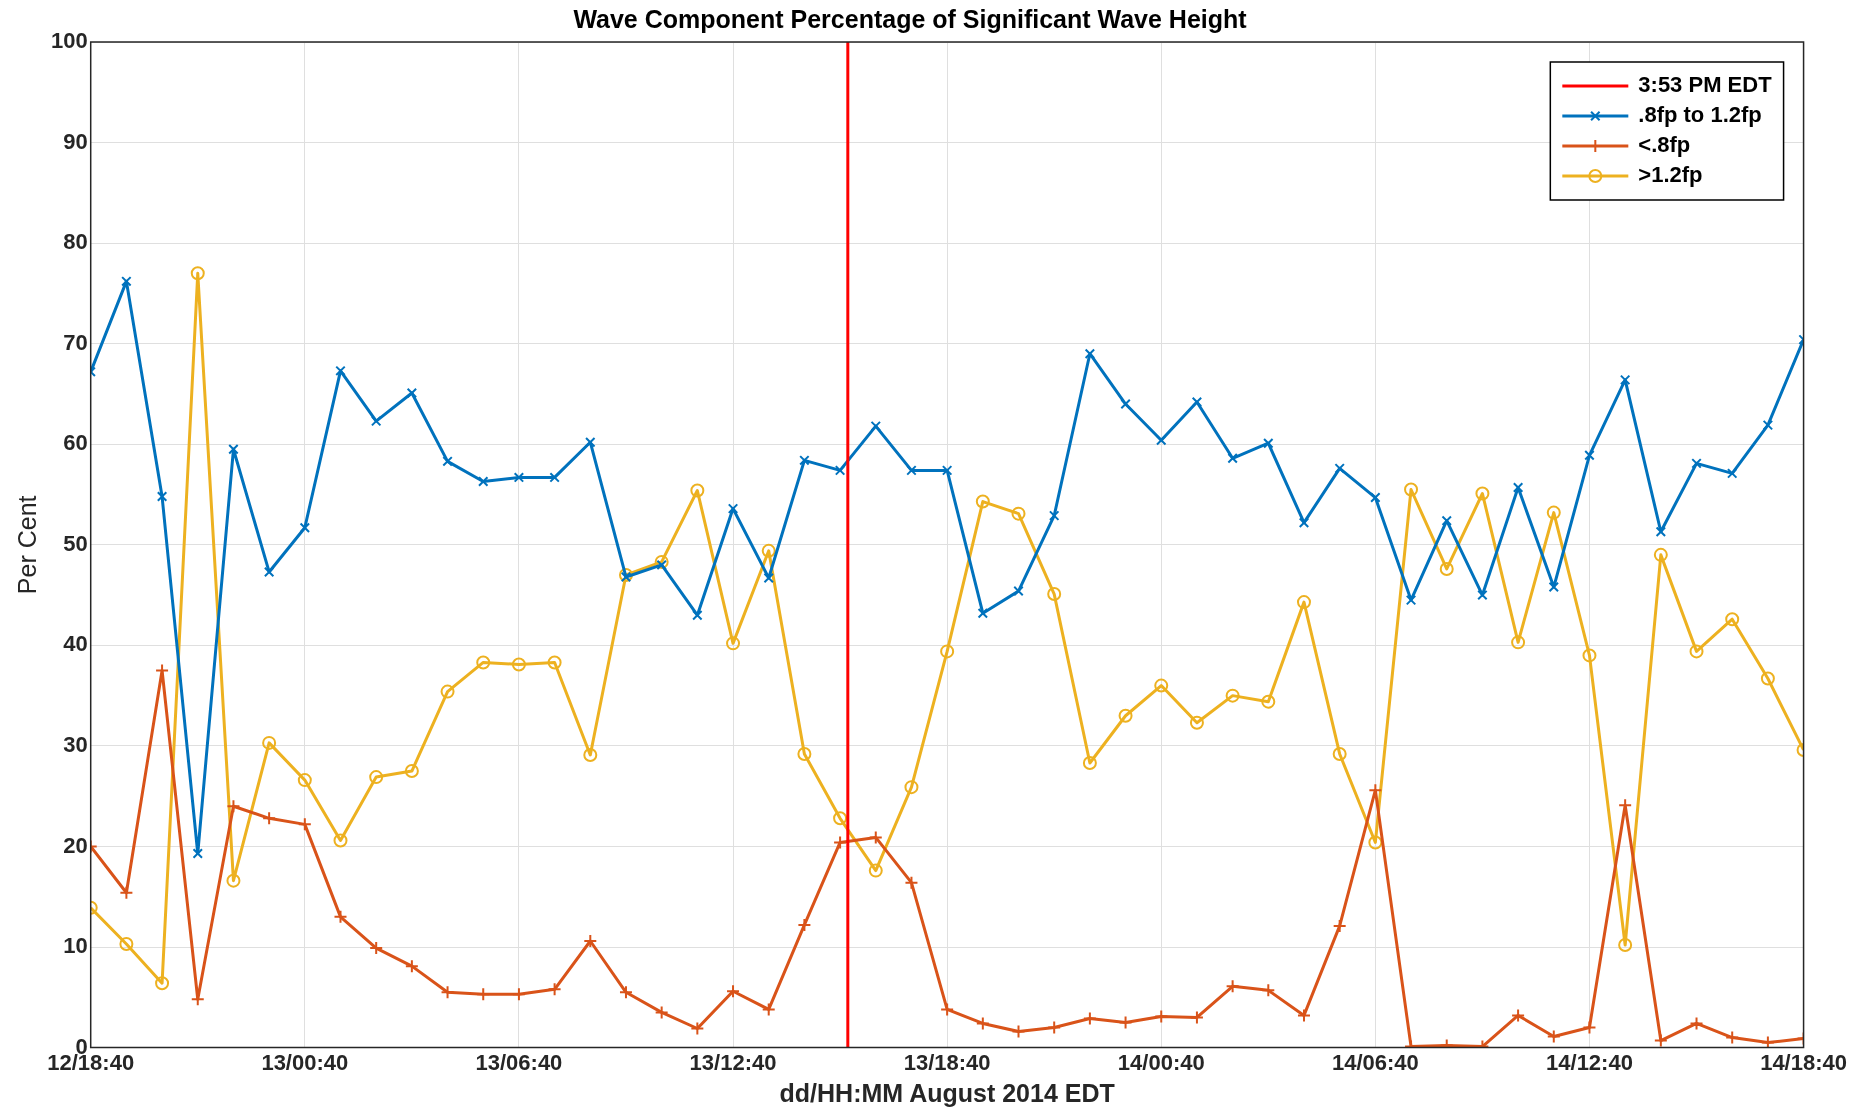  I want to click on legend-label: 3:53 PM EDT, so click(1705, 85).